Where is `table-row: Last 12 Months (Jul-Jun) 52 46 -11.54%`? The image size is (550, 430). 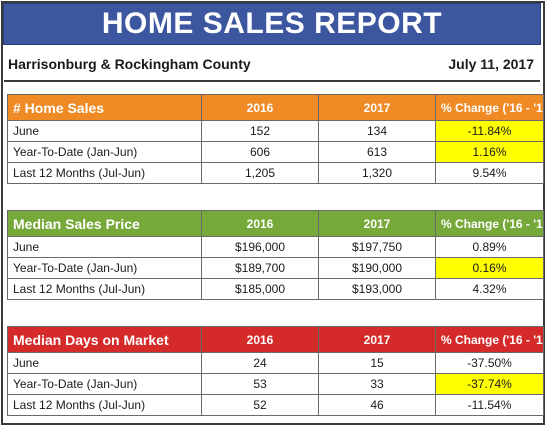
table-row: Last 12 Months (Jul-Jun) 52 46 -11.54% is located at coordinates (275, 405).